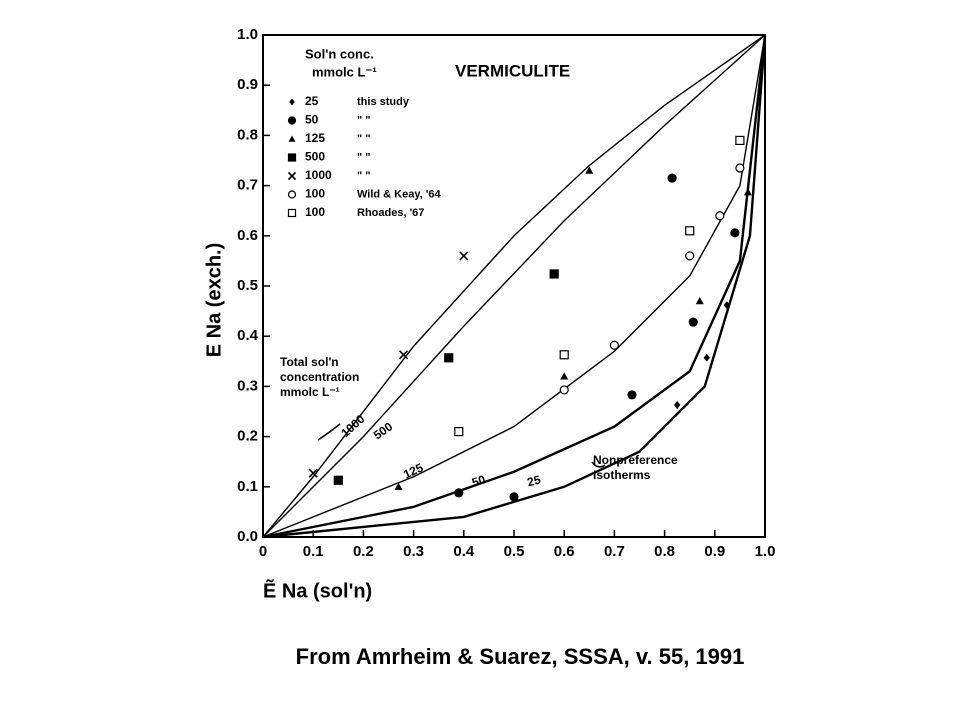 This screenshot has width=960, height=720. What do you see at coordinates (312, 101) in the screenshot?
I see `legend-name: 25` at bounding box center [312, 101].